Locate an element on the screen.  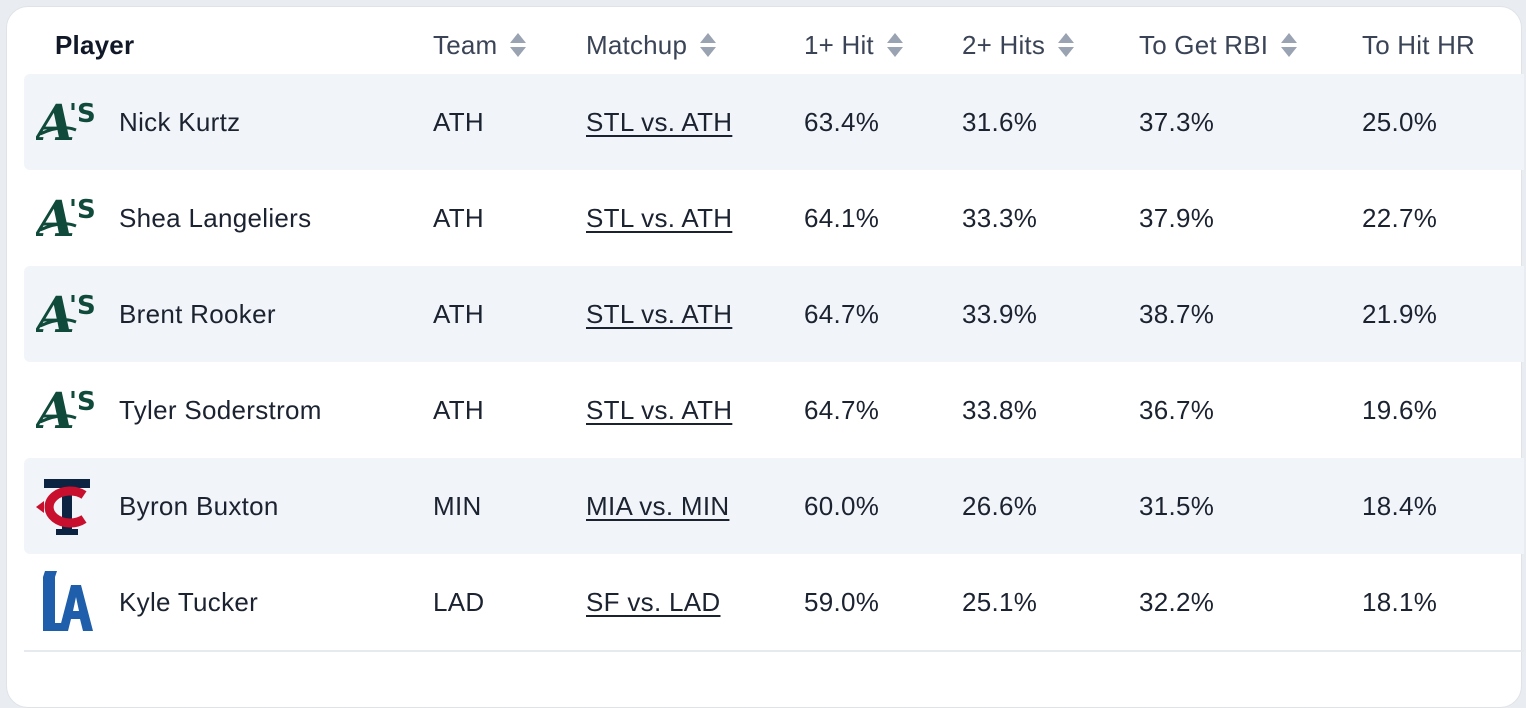
player-name: Brent Rooker is located at coordinates (197, 313).